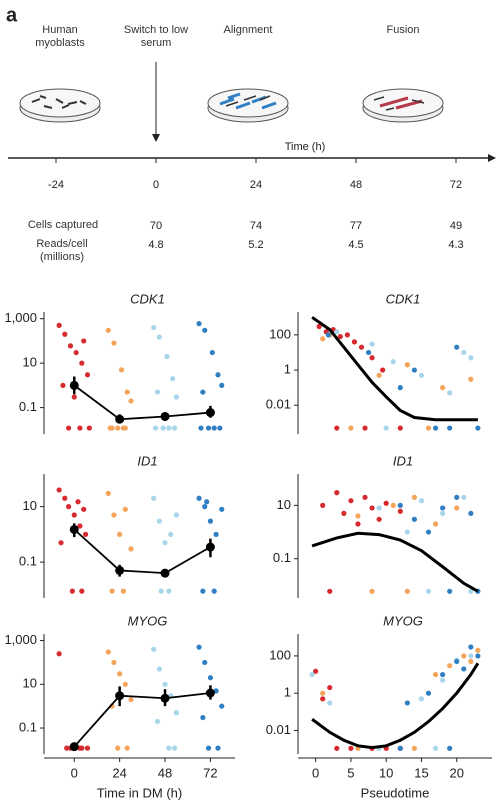 The image size is (498, 807). I want to click on stage-label: Alignment, so click(248, 30).